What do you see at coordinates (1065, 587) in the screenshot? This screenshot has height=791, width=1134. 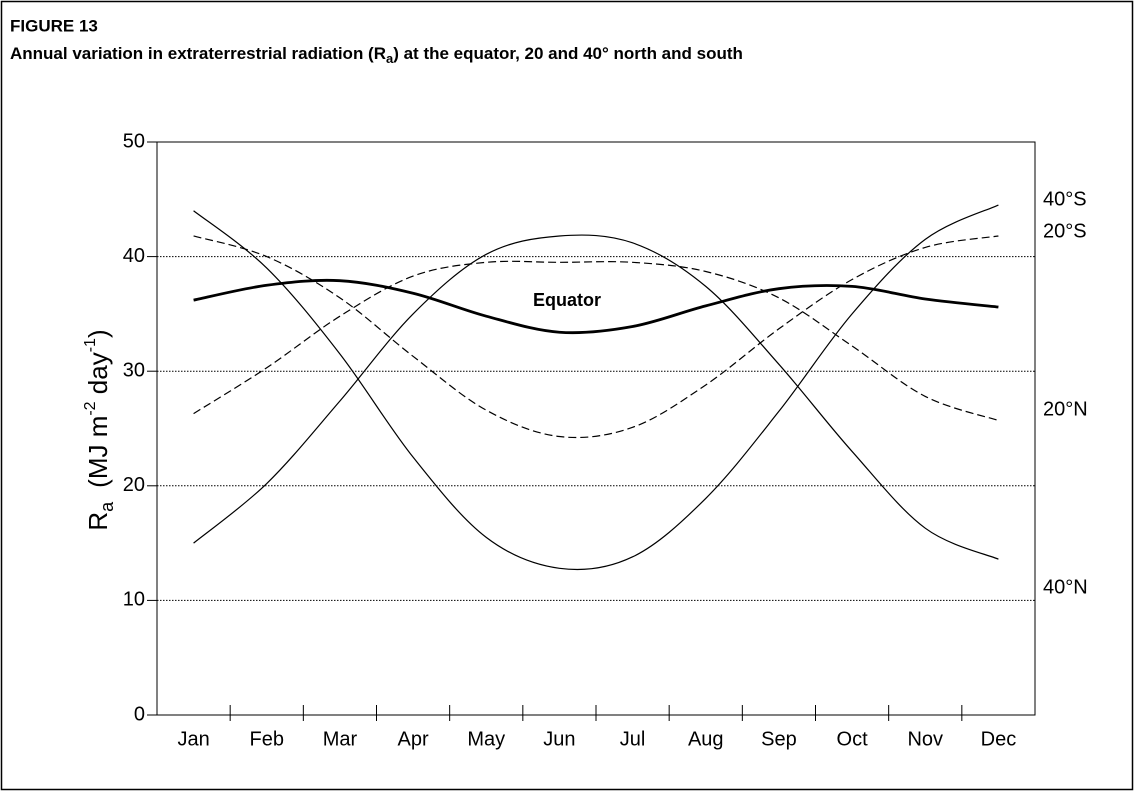 I see `series-label: 40°N` at bounding box center [1065, 587].